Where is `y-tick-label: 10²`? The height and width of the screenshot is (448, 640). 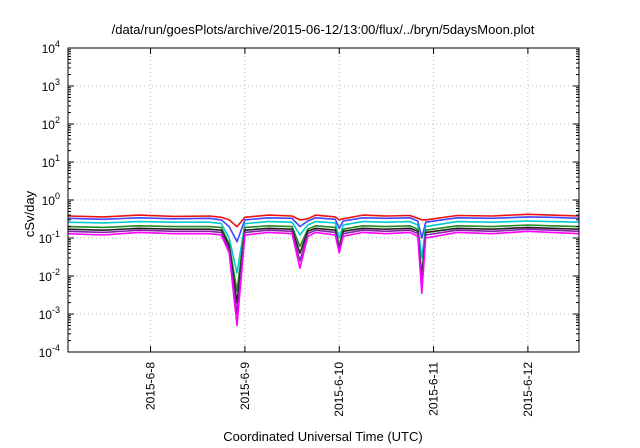
y-tick-label: 10² is located at coordinates (51, 123).